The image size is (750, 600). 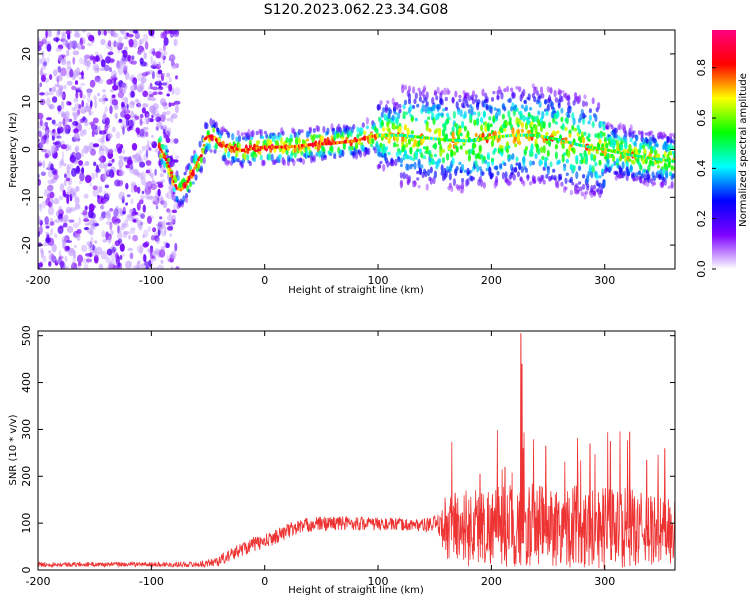 I want to click on snr-peak-spike, so click(x=646, y=502).